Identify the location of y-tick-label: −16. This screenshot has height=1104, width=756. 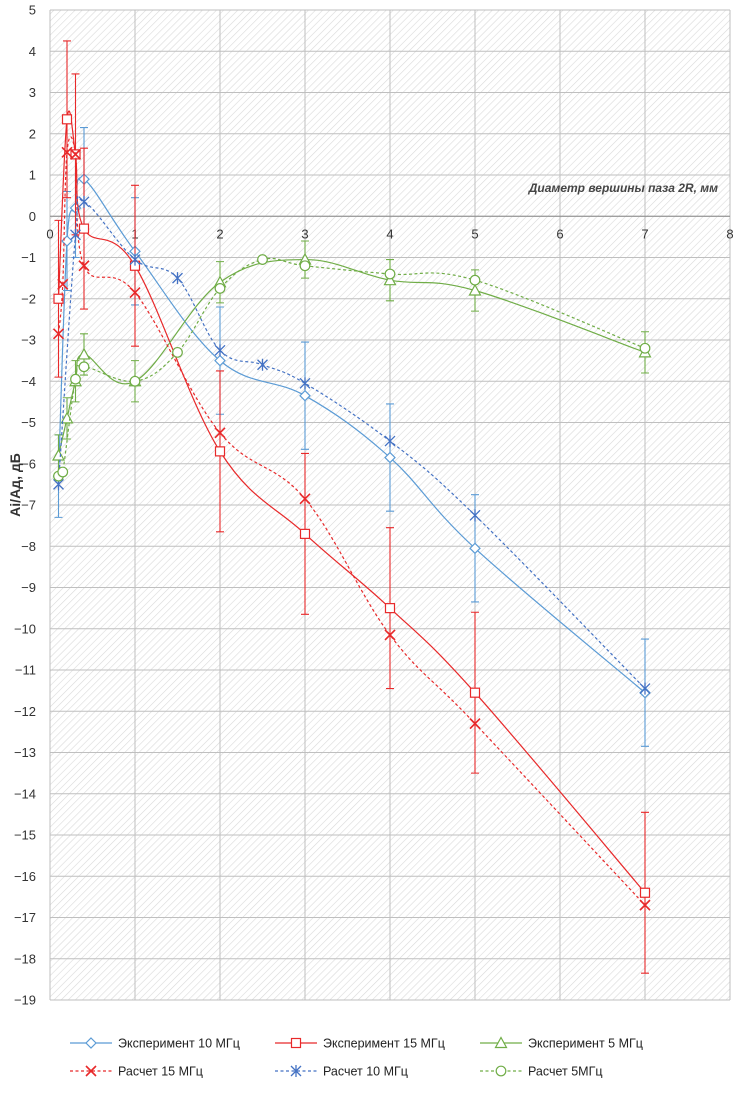
(25, 876).